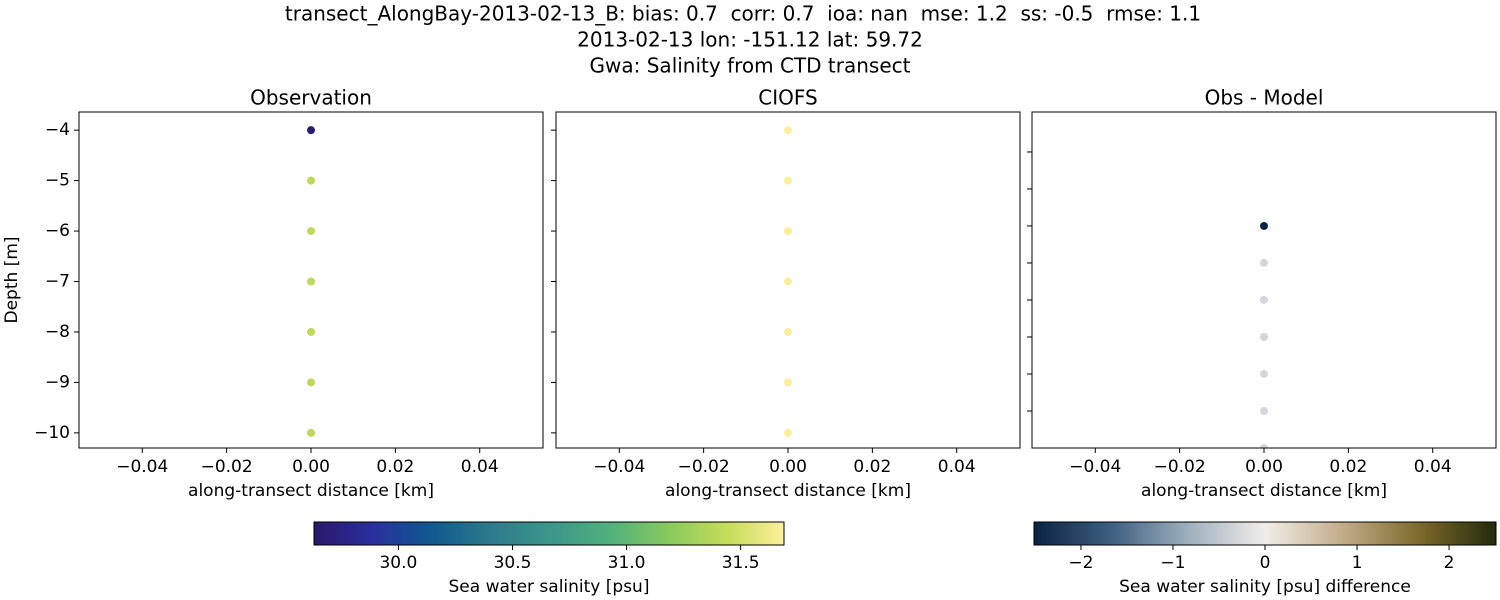  Describe the element at coordinates (57, 181) in the screenshot. I see `y-tick-label: −5` at that location.